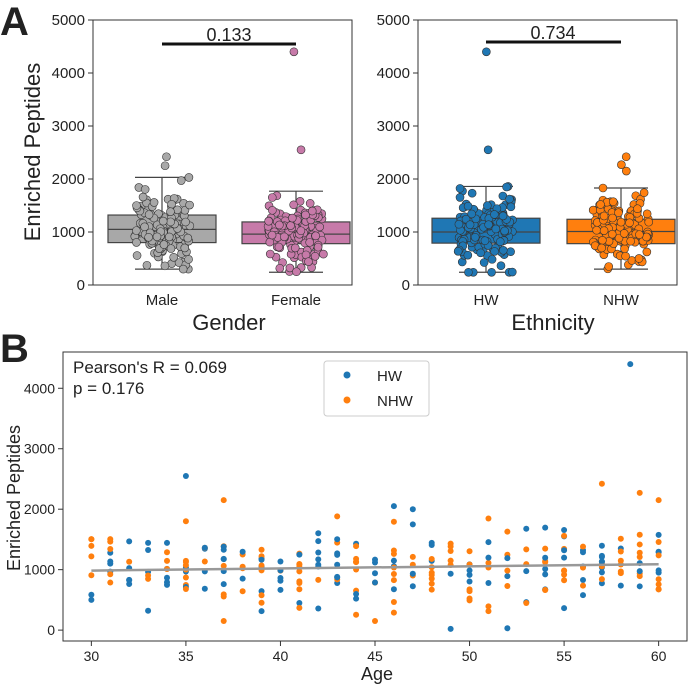 The height and width of the screenshot is (690, 689). Describe the element at coordinates (659, 656) in the screenshot. I see `x-tick-label-6: 60` at that location.